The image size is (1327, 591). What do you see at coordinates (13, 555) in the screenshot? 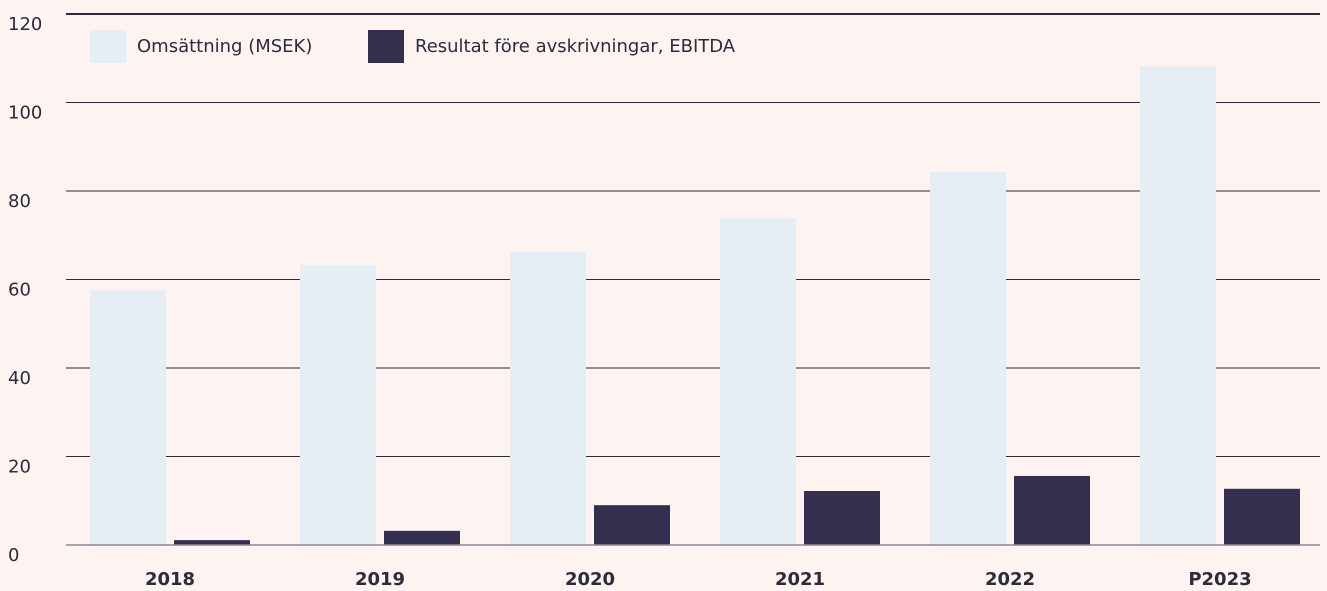
I see `y-tick-label: 0` at bounding box center [13, 555].